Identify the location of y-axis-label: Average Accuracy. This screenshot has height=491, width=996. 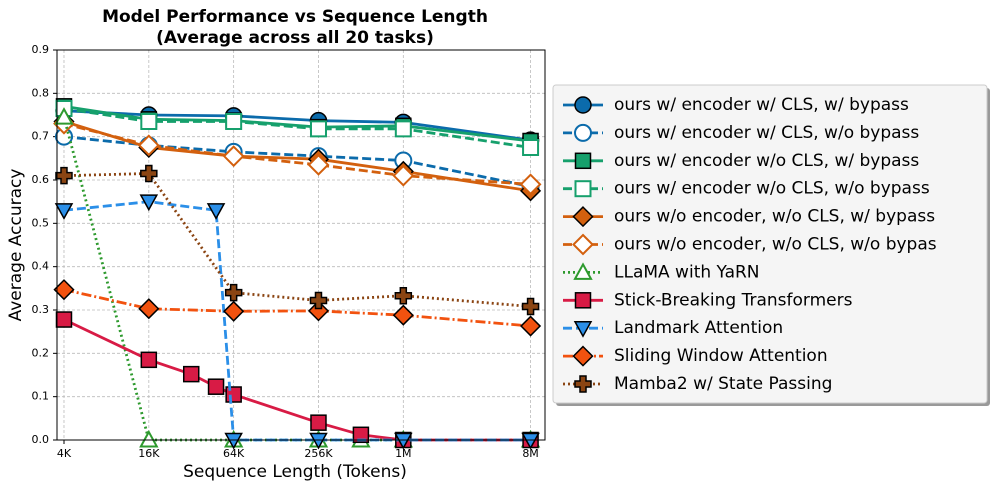
(16, 245).